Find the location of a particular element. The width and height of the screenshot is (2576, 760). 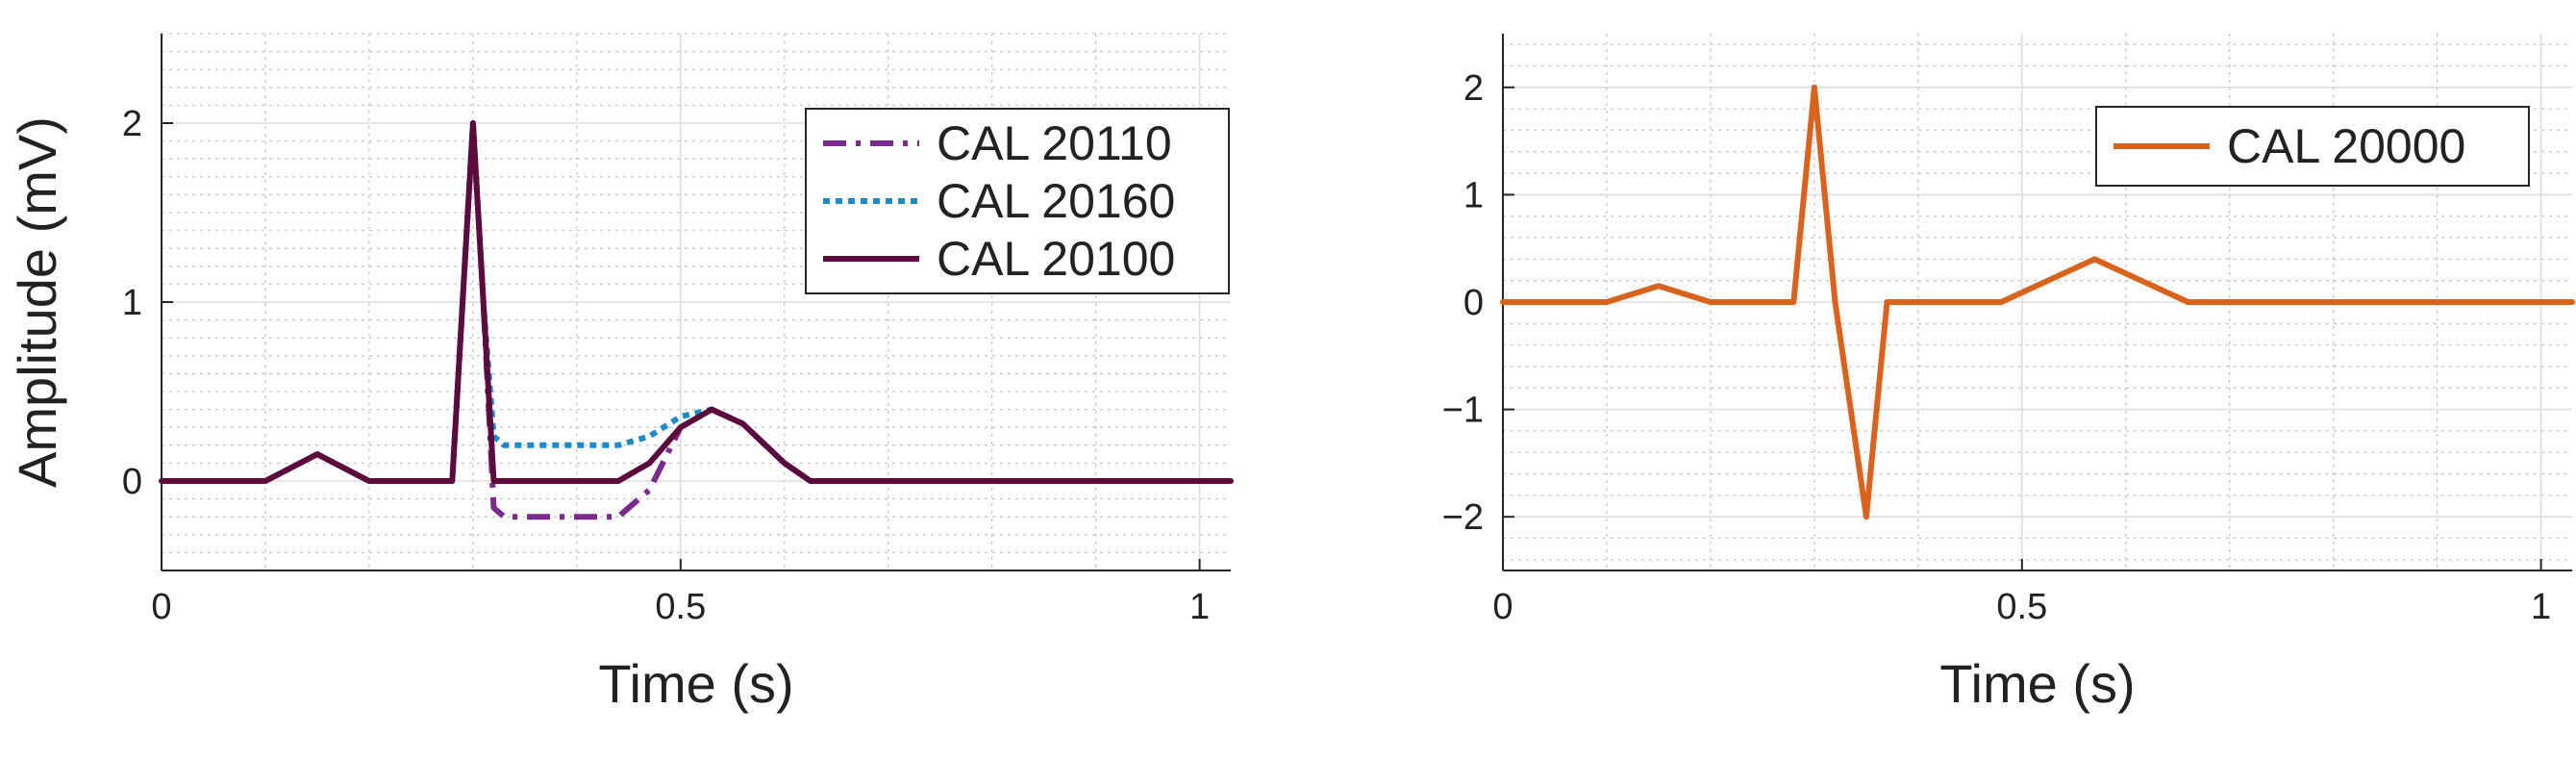

legend: CAL 20000 is located at coordinates (2312, 146).